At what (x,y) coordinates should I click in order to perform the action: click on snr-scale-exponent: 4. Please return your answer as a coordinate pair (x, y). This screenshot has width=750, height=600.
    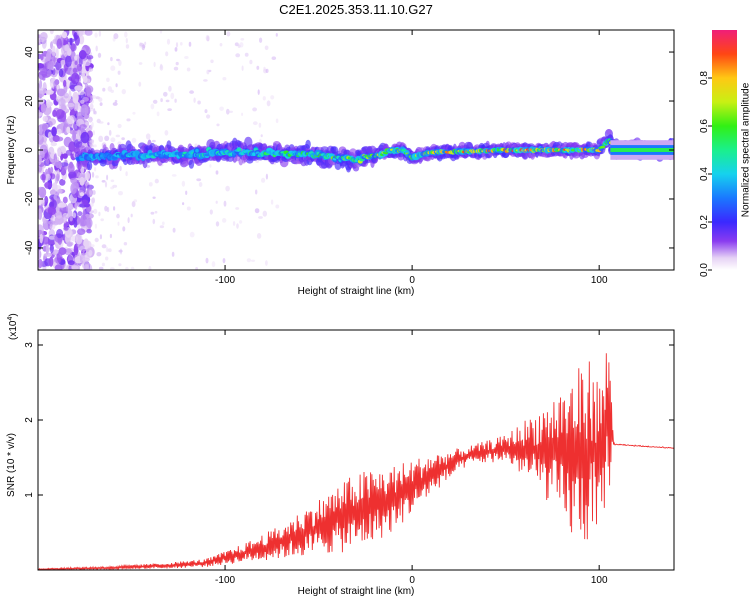
    Looking at the image, I should click on (10, 319).